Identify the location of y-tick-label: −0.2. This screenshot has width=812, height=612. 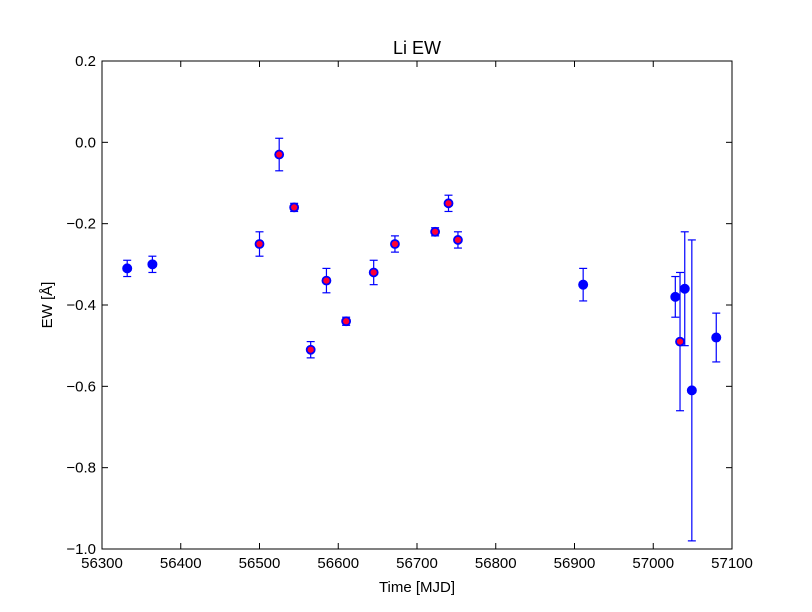
(81, 224).